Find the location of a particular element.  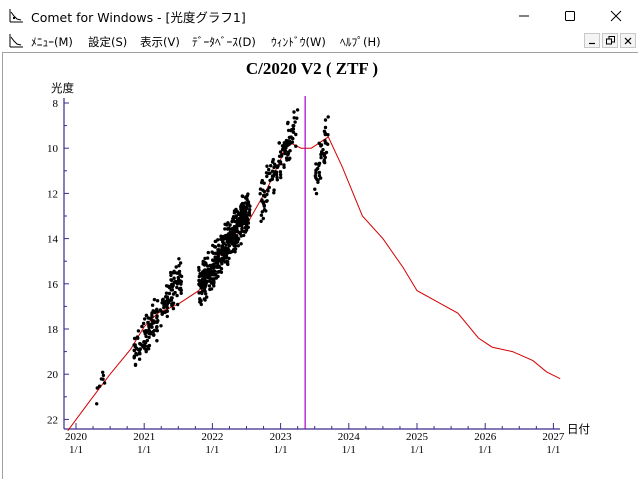

document-chart-icon is located at coordinates (16, 41).